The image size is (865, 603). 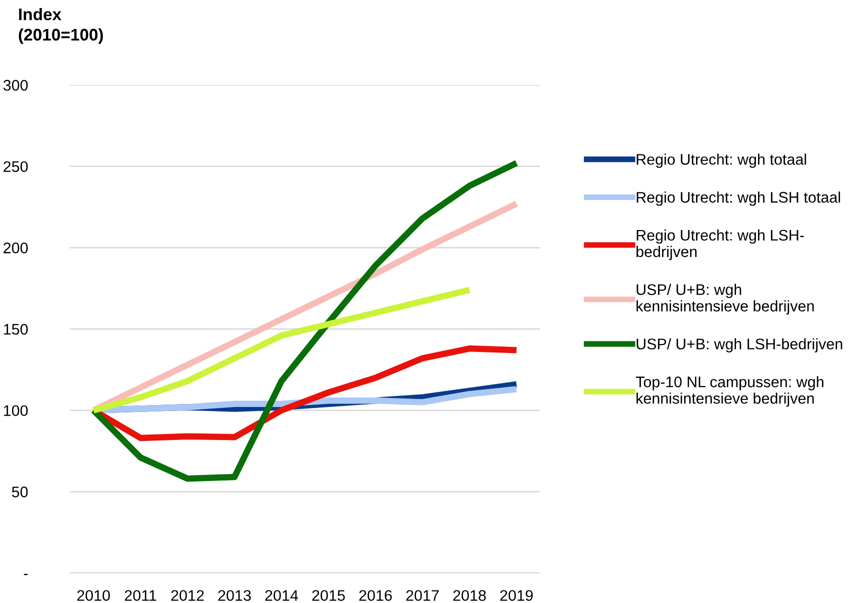 I want to click on legend-label: Regio Utrecht: wgh totaal, so click(x=721, y=161).